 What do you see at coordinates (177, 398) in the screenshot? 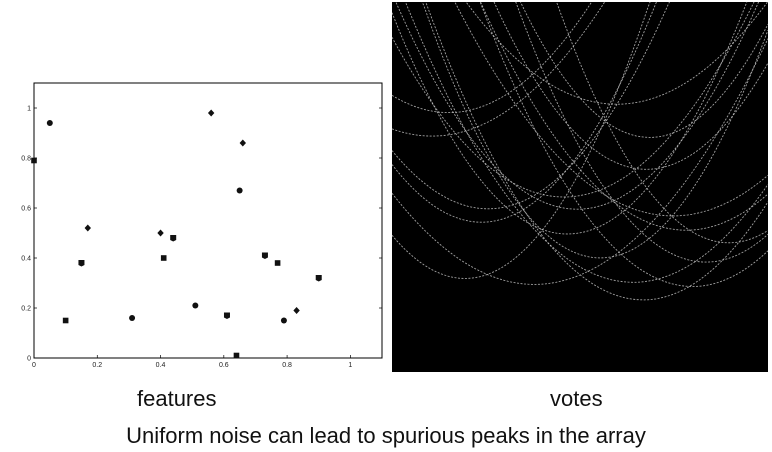
I see `features-caption: features` at bounding box center [177, 398].